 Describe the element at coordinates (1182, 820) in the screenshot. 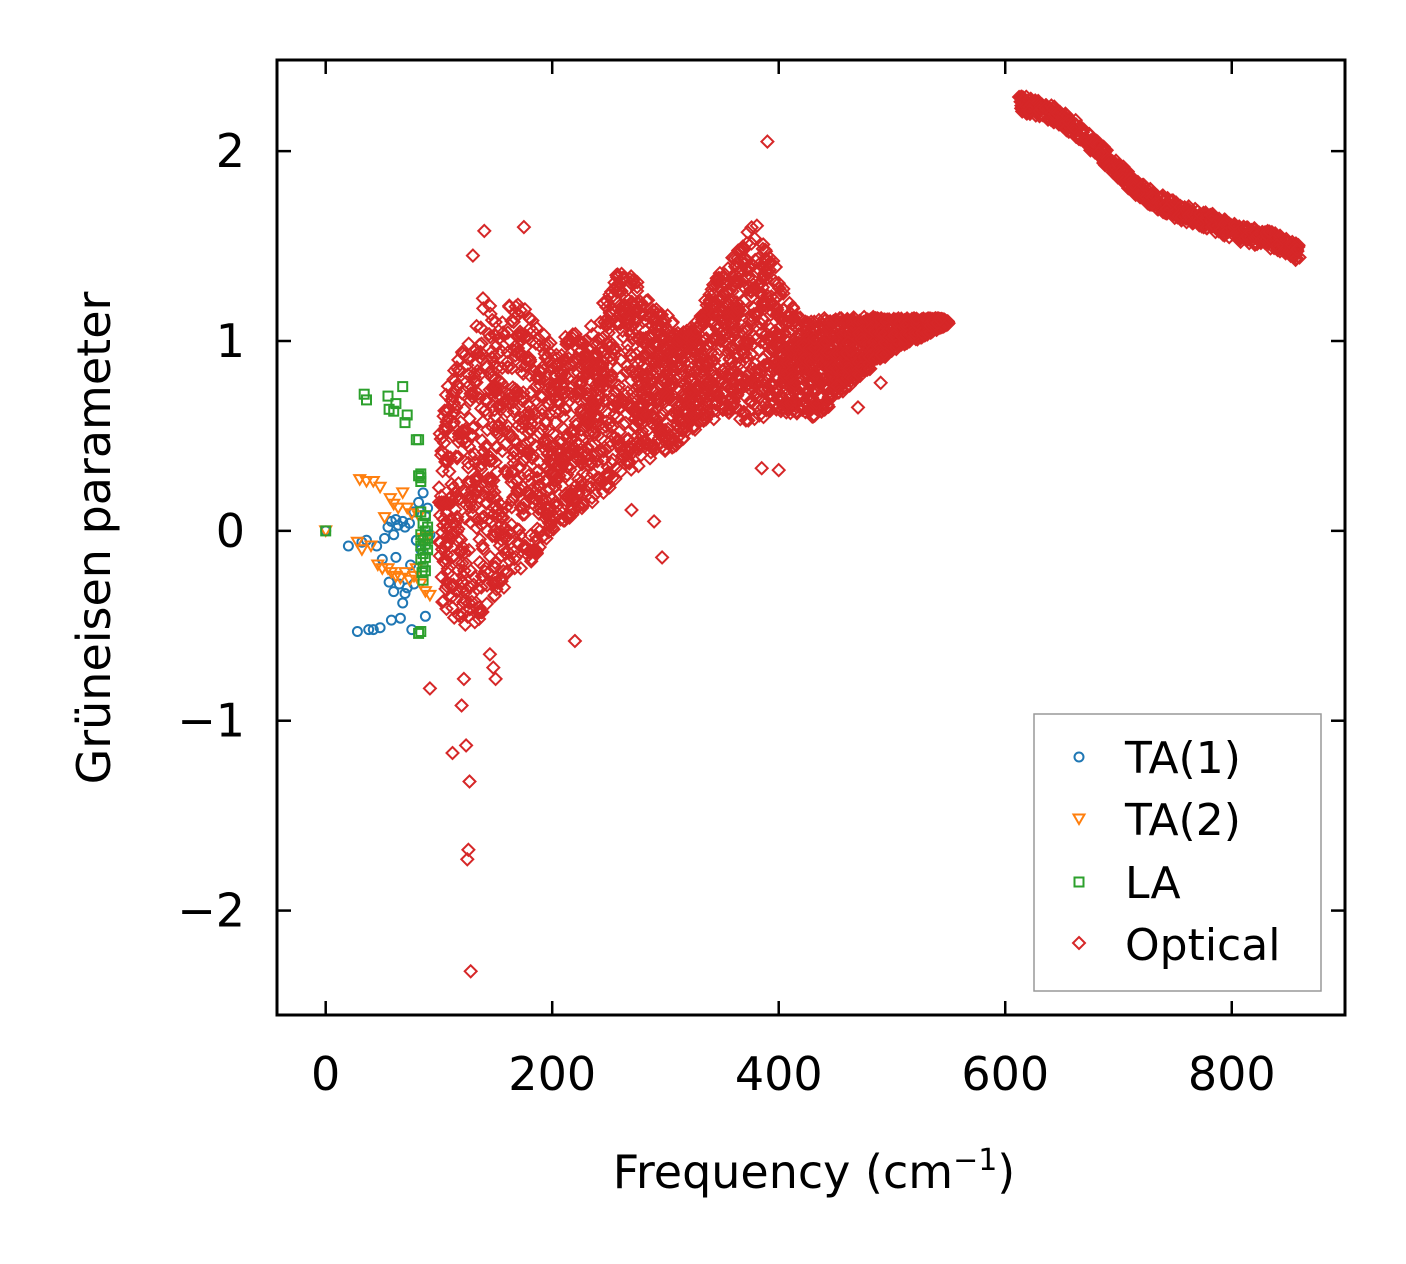

I see `legend-label: TA(2)` at that location.